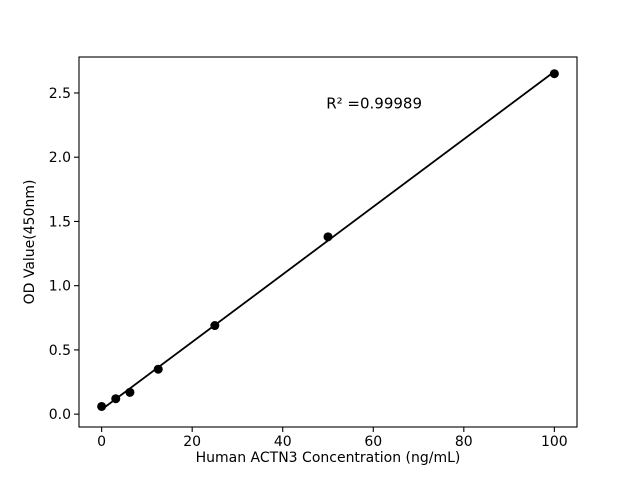  Describe the element at coordinates (374, 103) in the screenshot. I see `r-squared-annotation: R² =0.99989` at that location.